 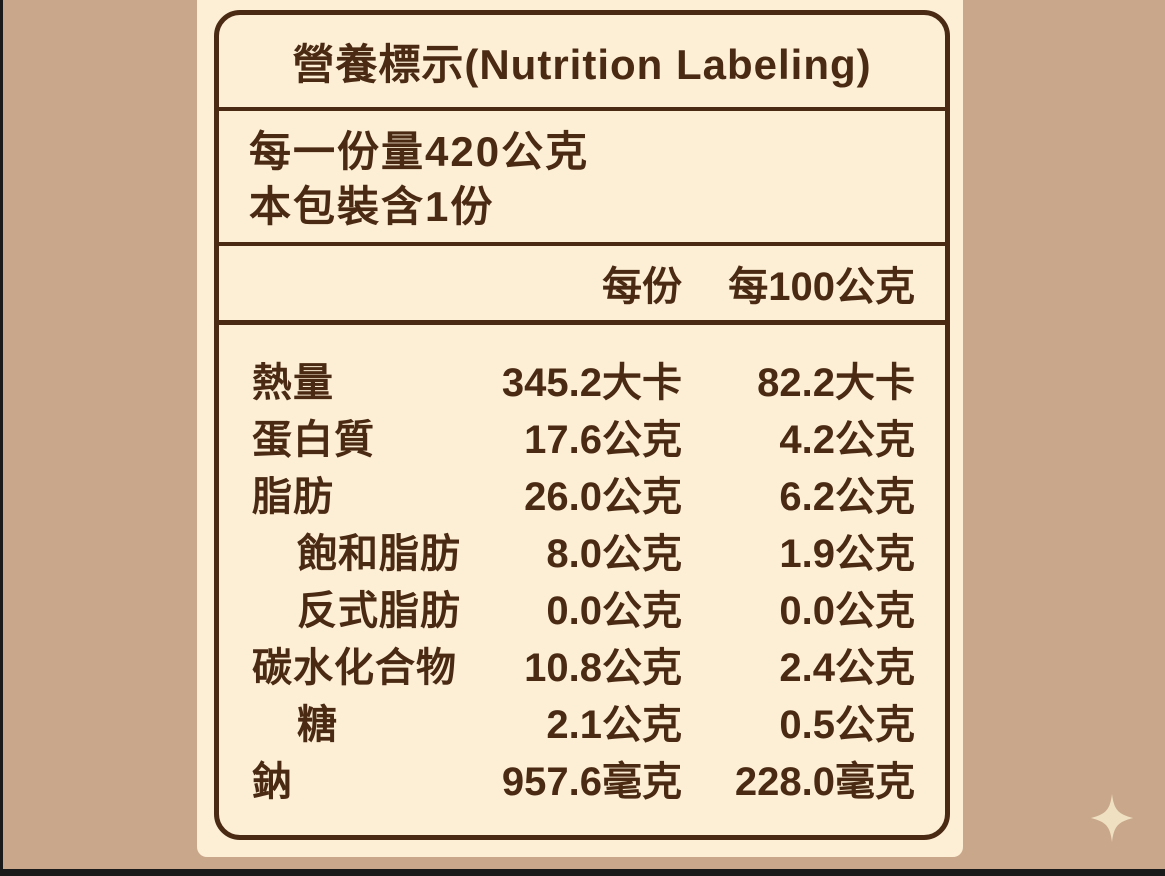 I want to click on servings-per-package-text: 本包裝含1份, so click(x=372, y=206).